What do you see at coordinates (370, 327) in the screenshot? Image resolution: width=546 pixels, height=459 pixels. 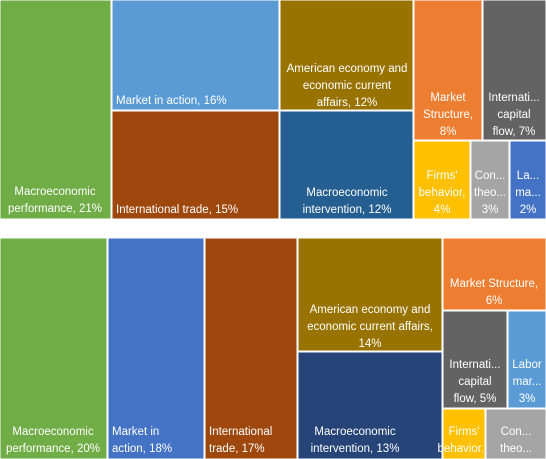 I see `cell-label: economic current affairs,` at bounding box center [370, 327].